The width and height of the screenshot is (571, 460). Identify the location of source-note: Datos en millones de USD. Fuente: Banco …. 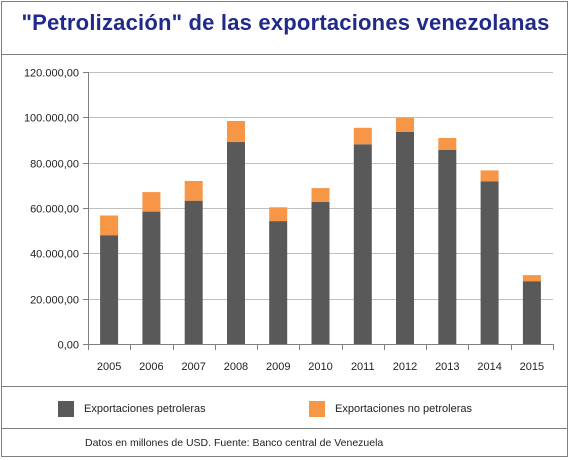
(234, 443).